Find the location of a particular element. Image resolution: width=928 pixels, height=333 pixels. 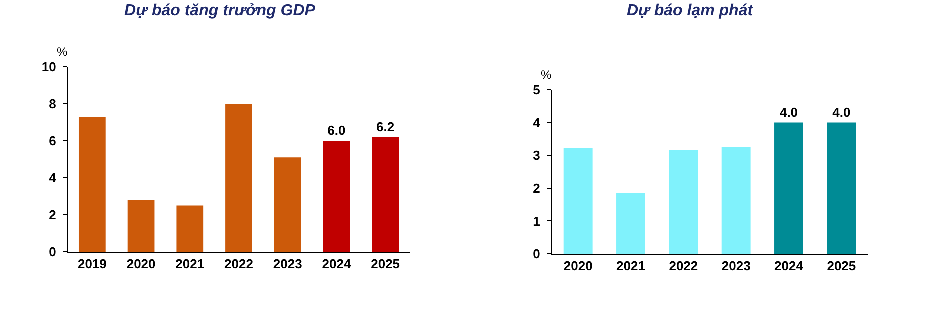

y-tick-label: 10 is located at coordinates (49, 67).